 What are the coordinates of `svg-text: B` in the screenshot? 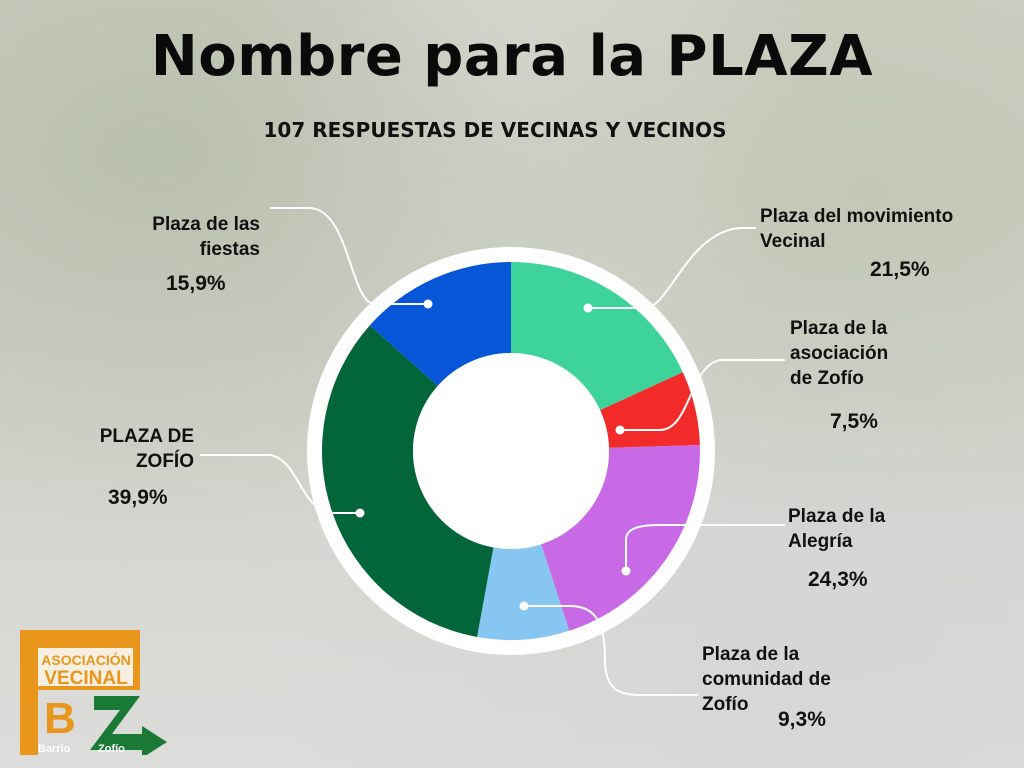 It's located at (60, 718).